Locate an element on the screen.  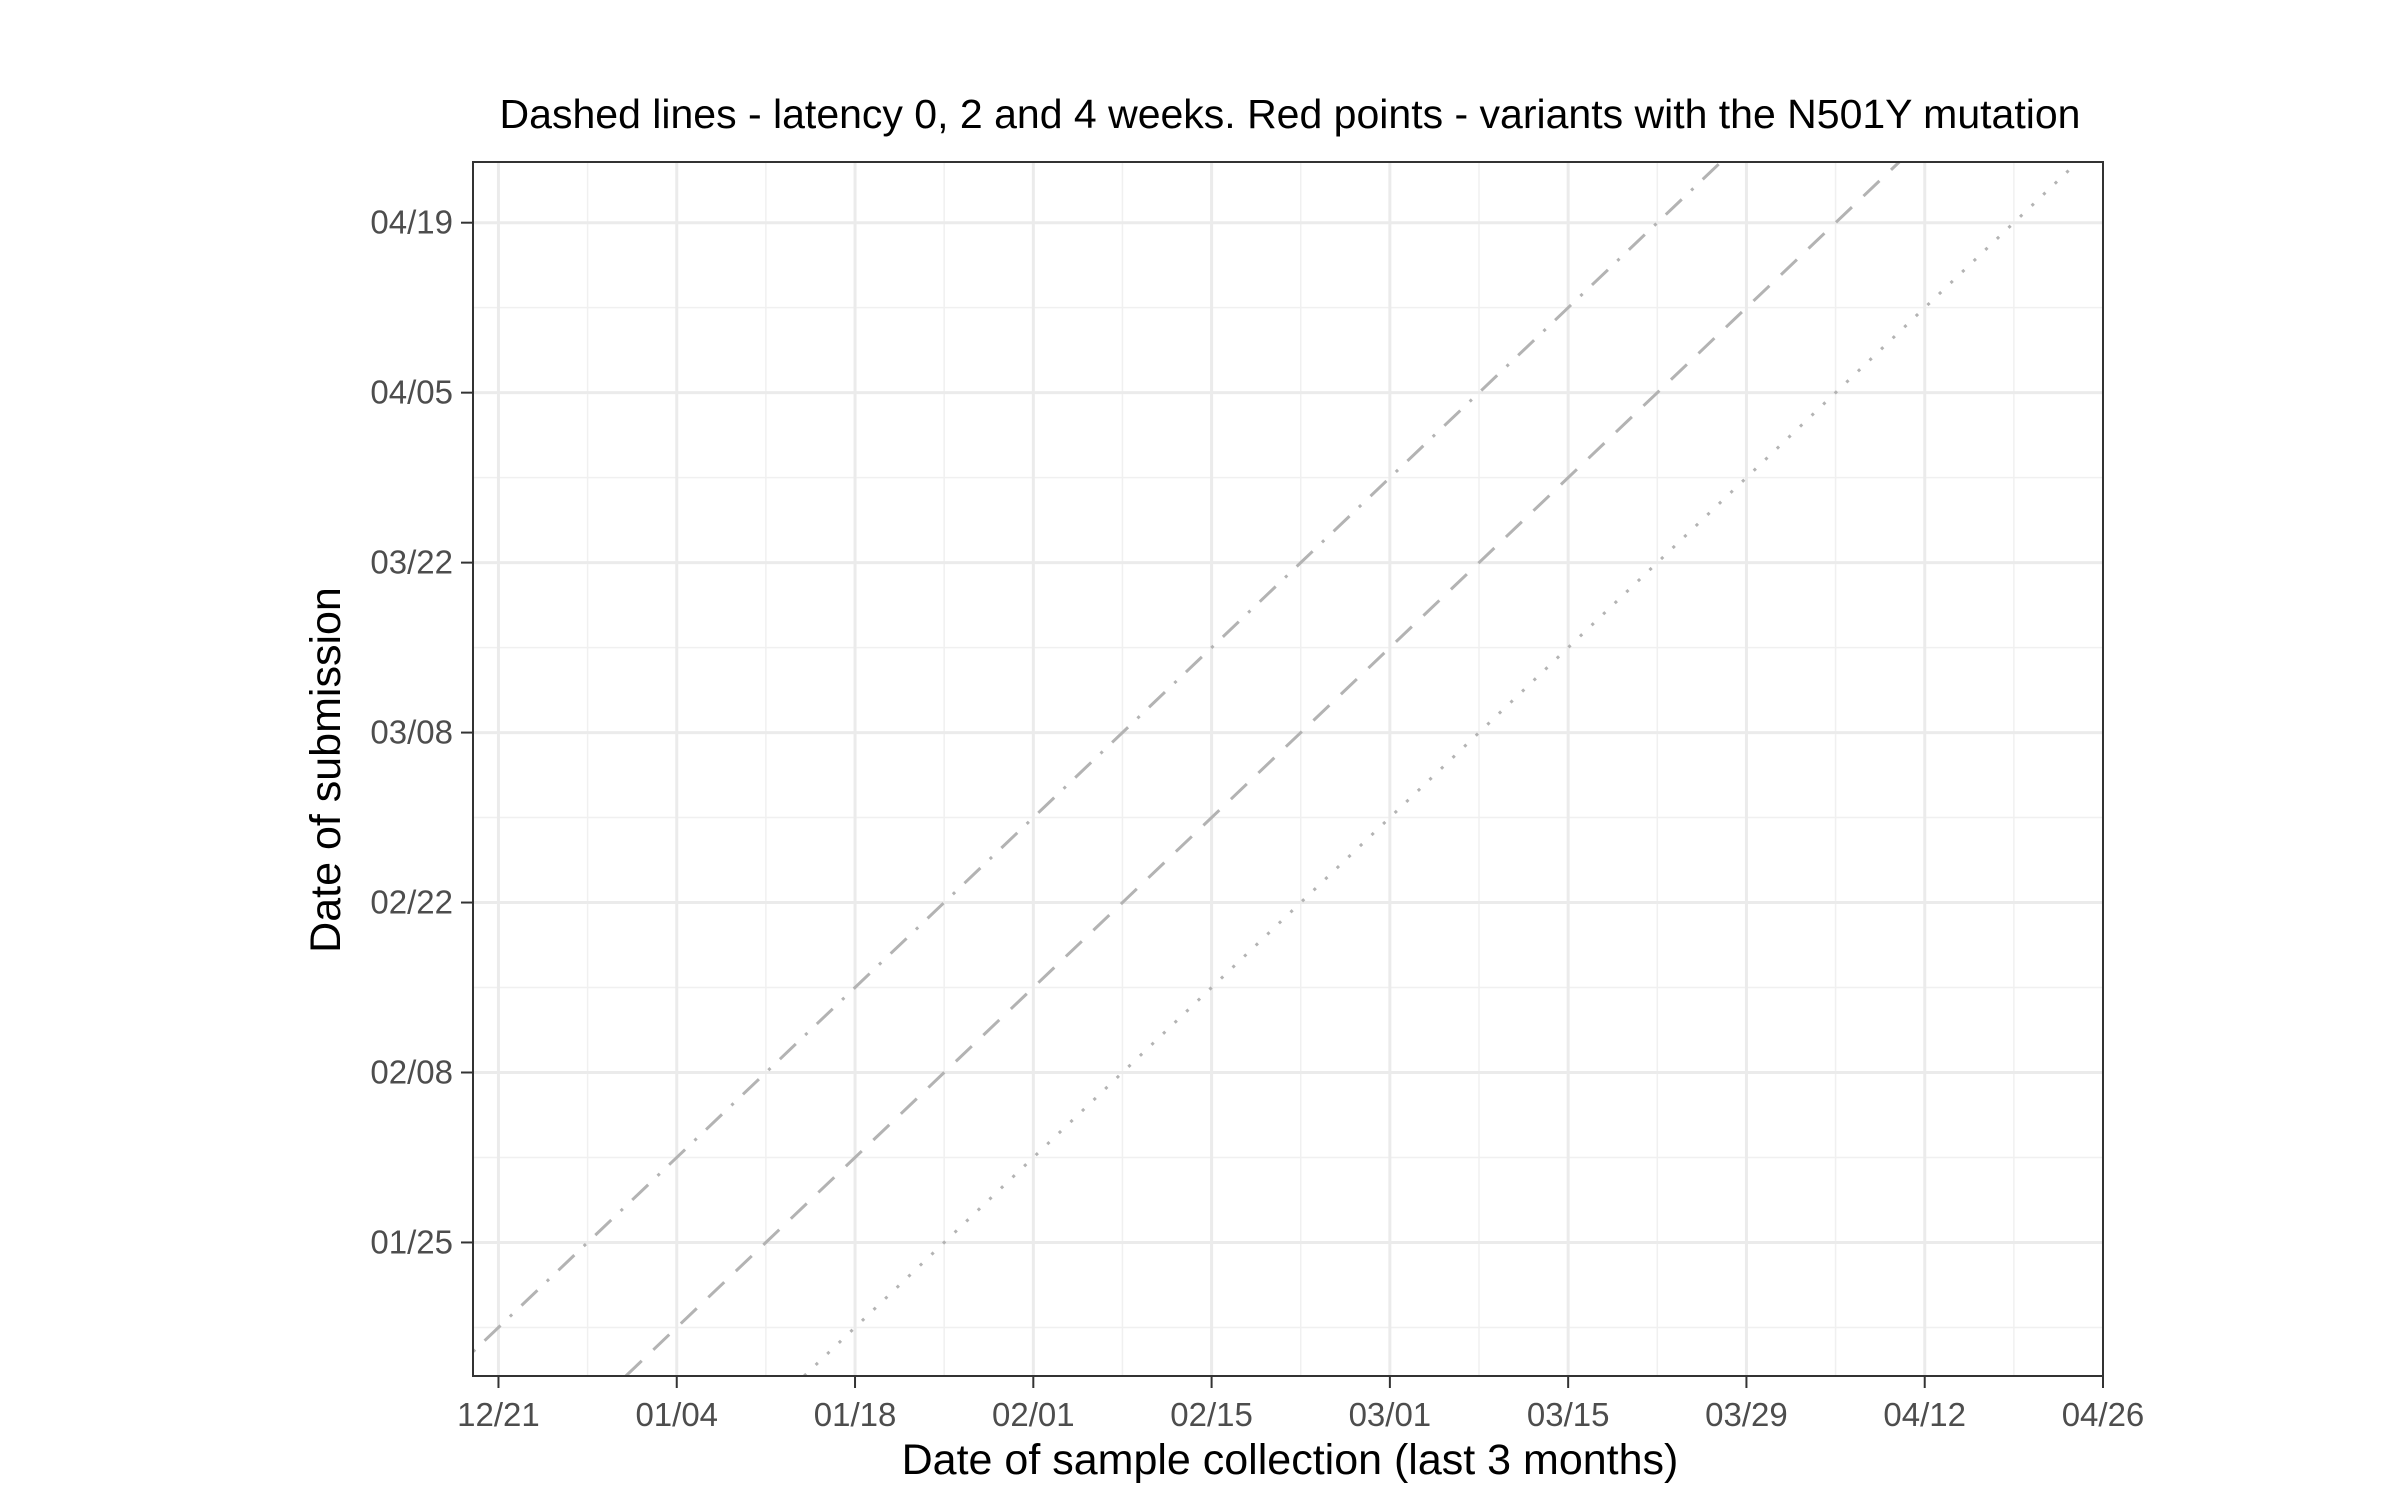
y-axis-ticks: 01/25 02/08 02/22 03/08 03/22 04/05 04/19 is located at coordinates (421, 732).